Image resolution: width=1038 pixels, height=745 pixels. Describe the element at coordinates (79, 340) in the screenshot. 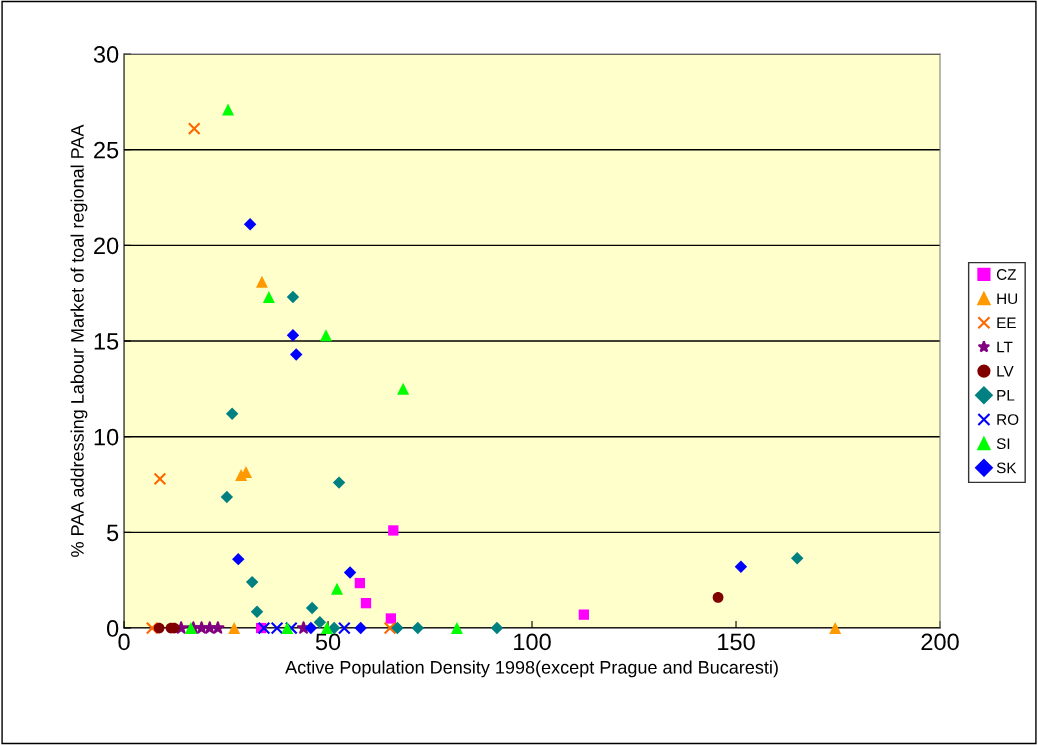

I see `y-axis-title: % PAA addressing Labour Market of toal regional PAA` at that location.